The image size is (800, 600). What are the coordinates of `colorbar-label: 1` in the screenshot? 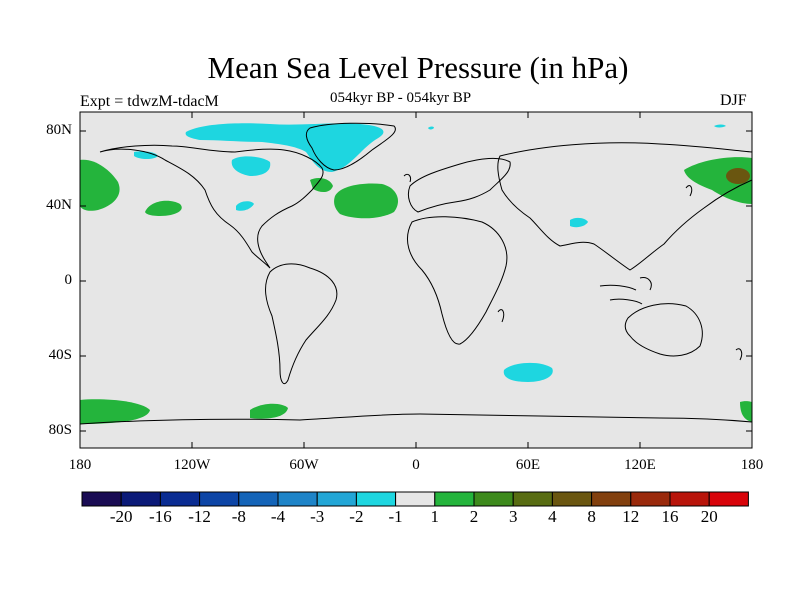 It's located at (435, 516).